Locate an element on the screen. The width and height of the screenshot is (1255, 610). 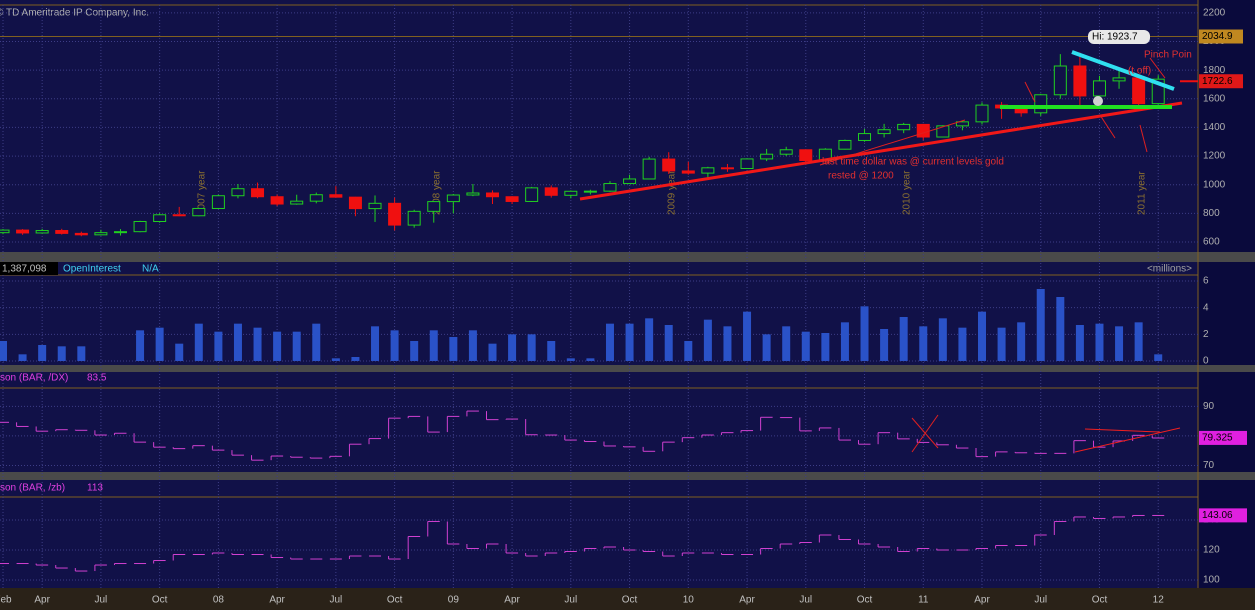
level-tag is located at coordinates (1221, 36).